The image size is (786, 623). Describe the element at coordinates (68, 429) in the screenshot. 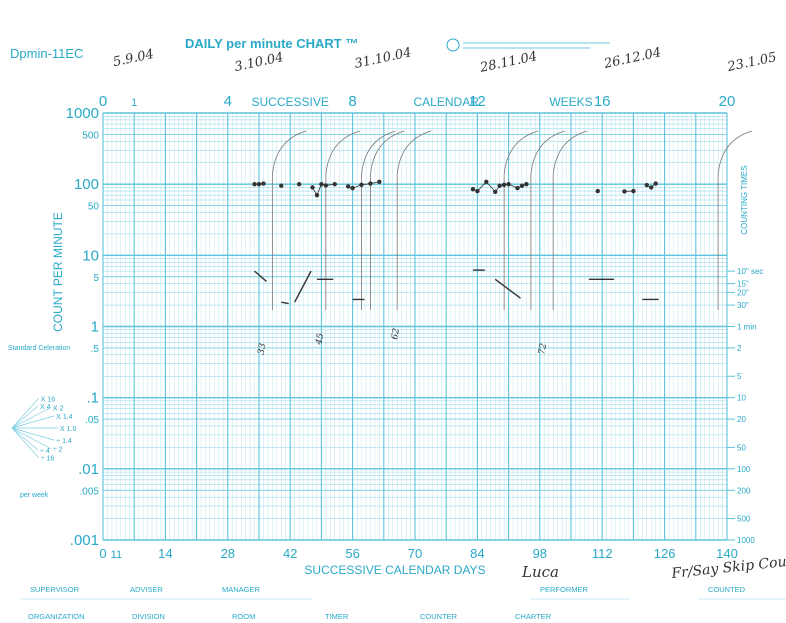

I see `celeration-label: X 1.0` at that location.